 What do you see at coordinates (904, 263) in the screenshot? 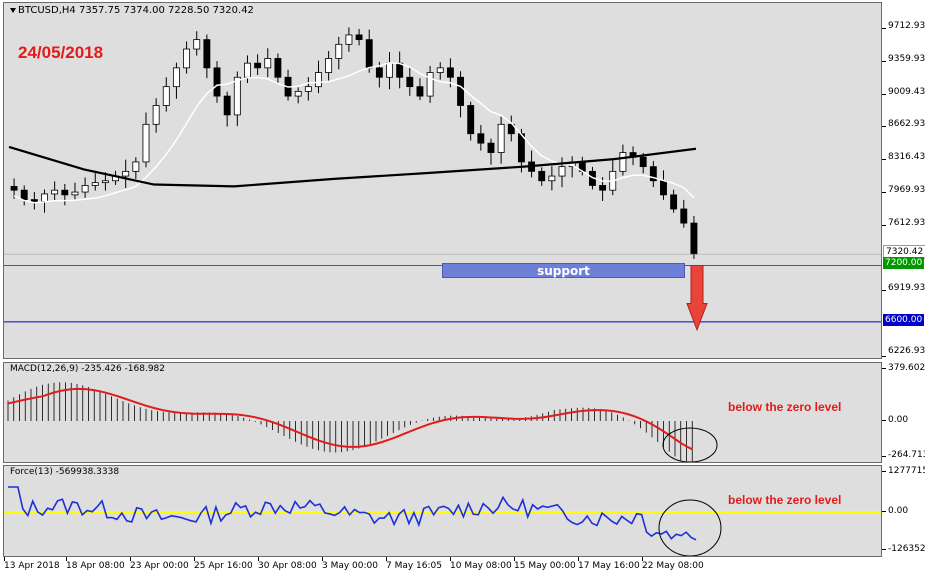
I see `level-7200-tag: 7200.00` at bounding box center [904, 263].